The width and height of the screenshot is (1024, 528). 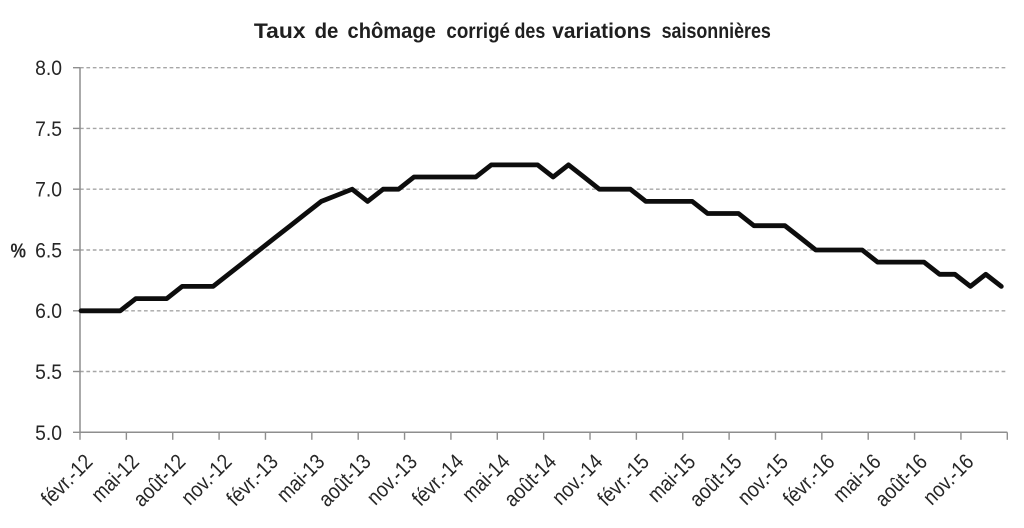 What do you see at coordinates (530, 32) in the screenshot?
I see `svg-text: des` at bounding box center [530, 32].